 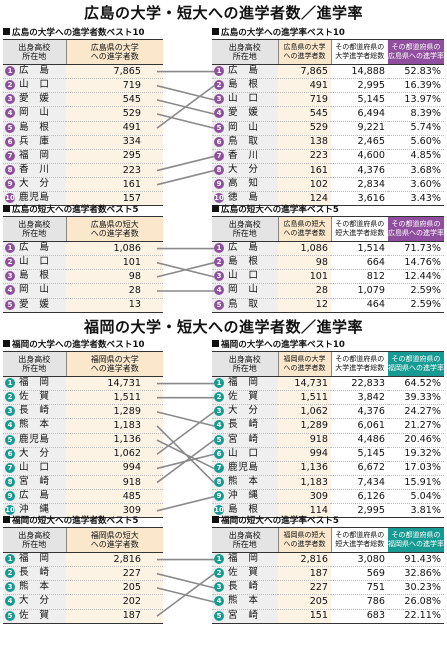 What do you see at coordinates (328, 345) in the screenshot?
I see `section-title: 福岡の大学への進学率ベスト10` at bounding box center [328, 345].